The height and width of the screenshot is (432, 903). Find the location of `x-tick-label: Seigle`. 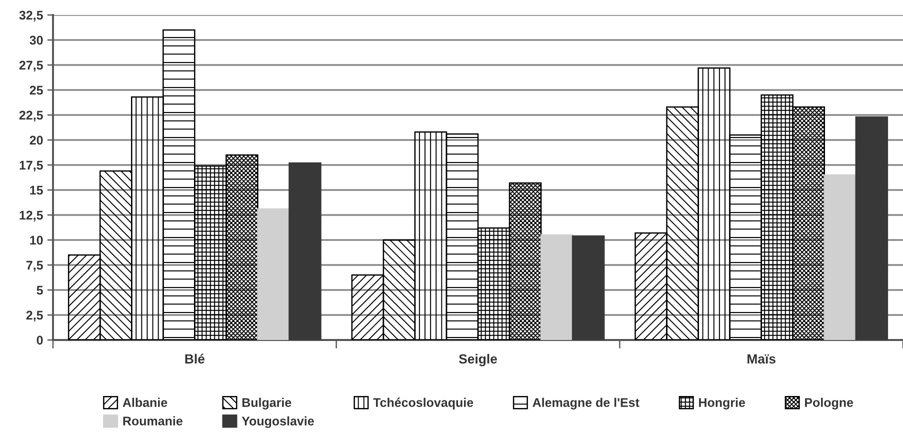

x-tick-label: Seigle is located at coordinates (477, 360).